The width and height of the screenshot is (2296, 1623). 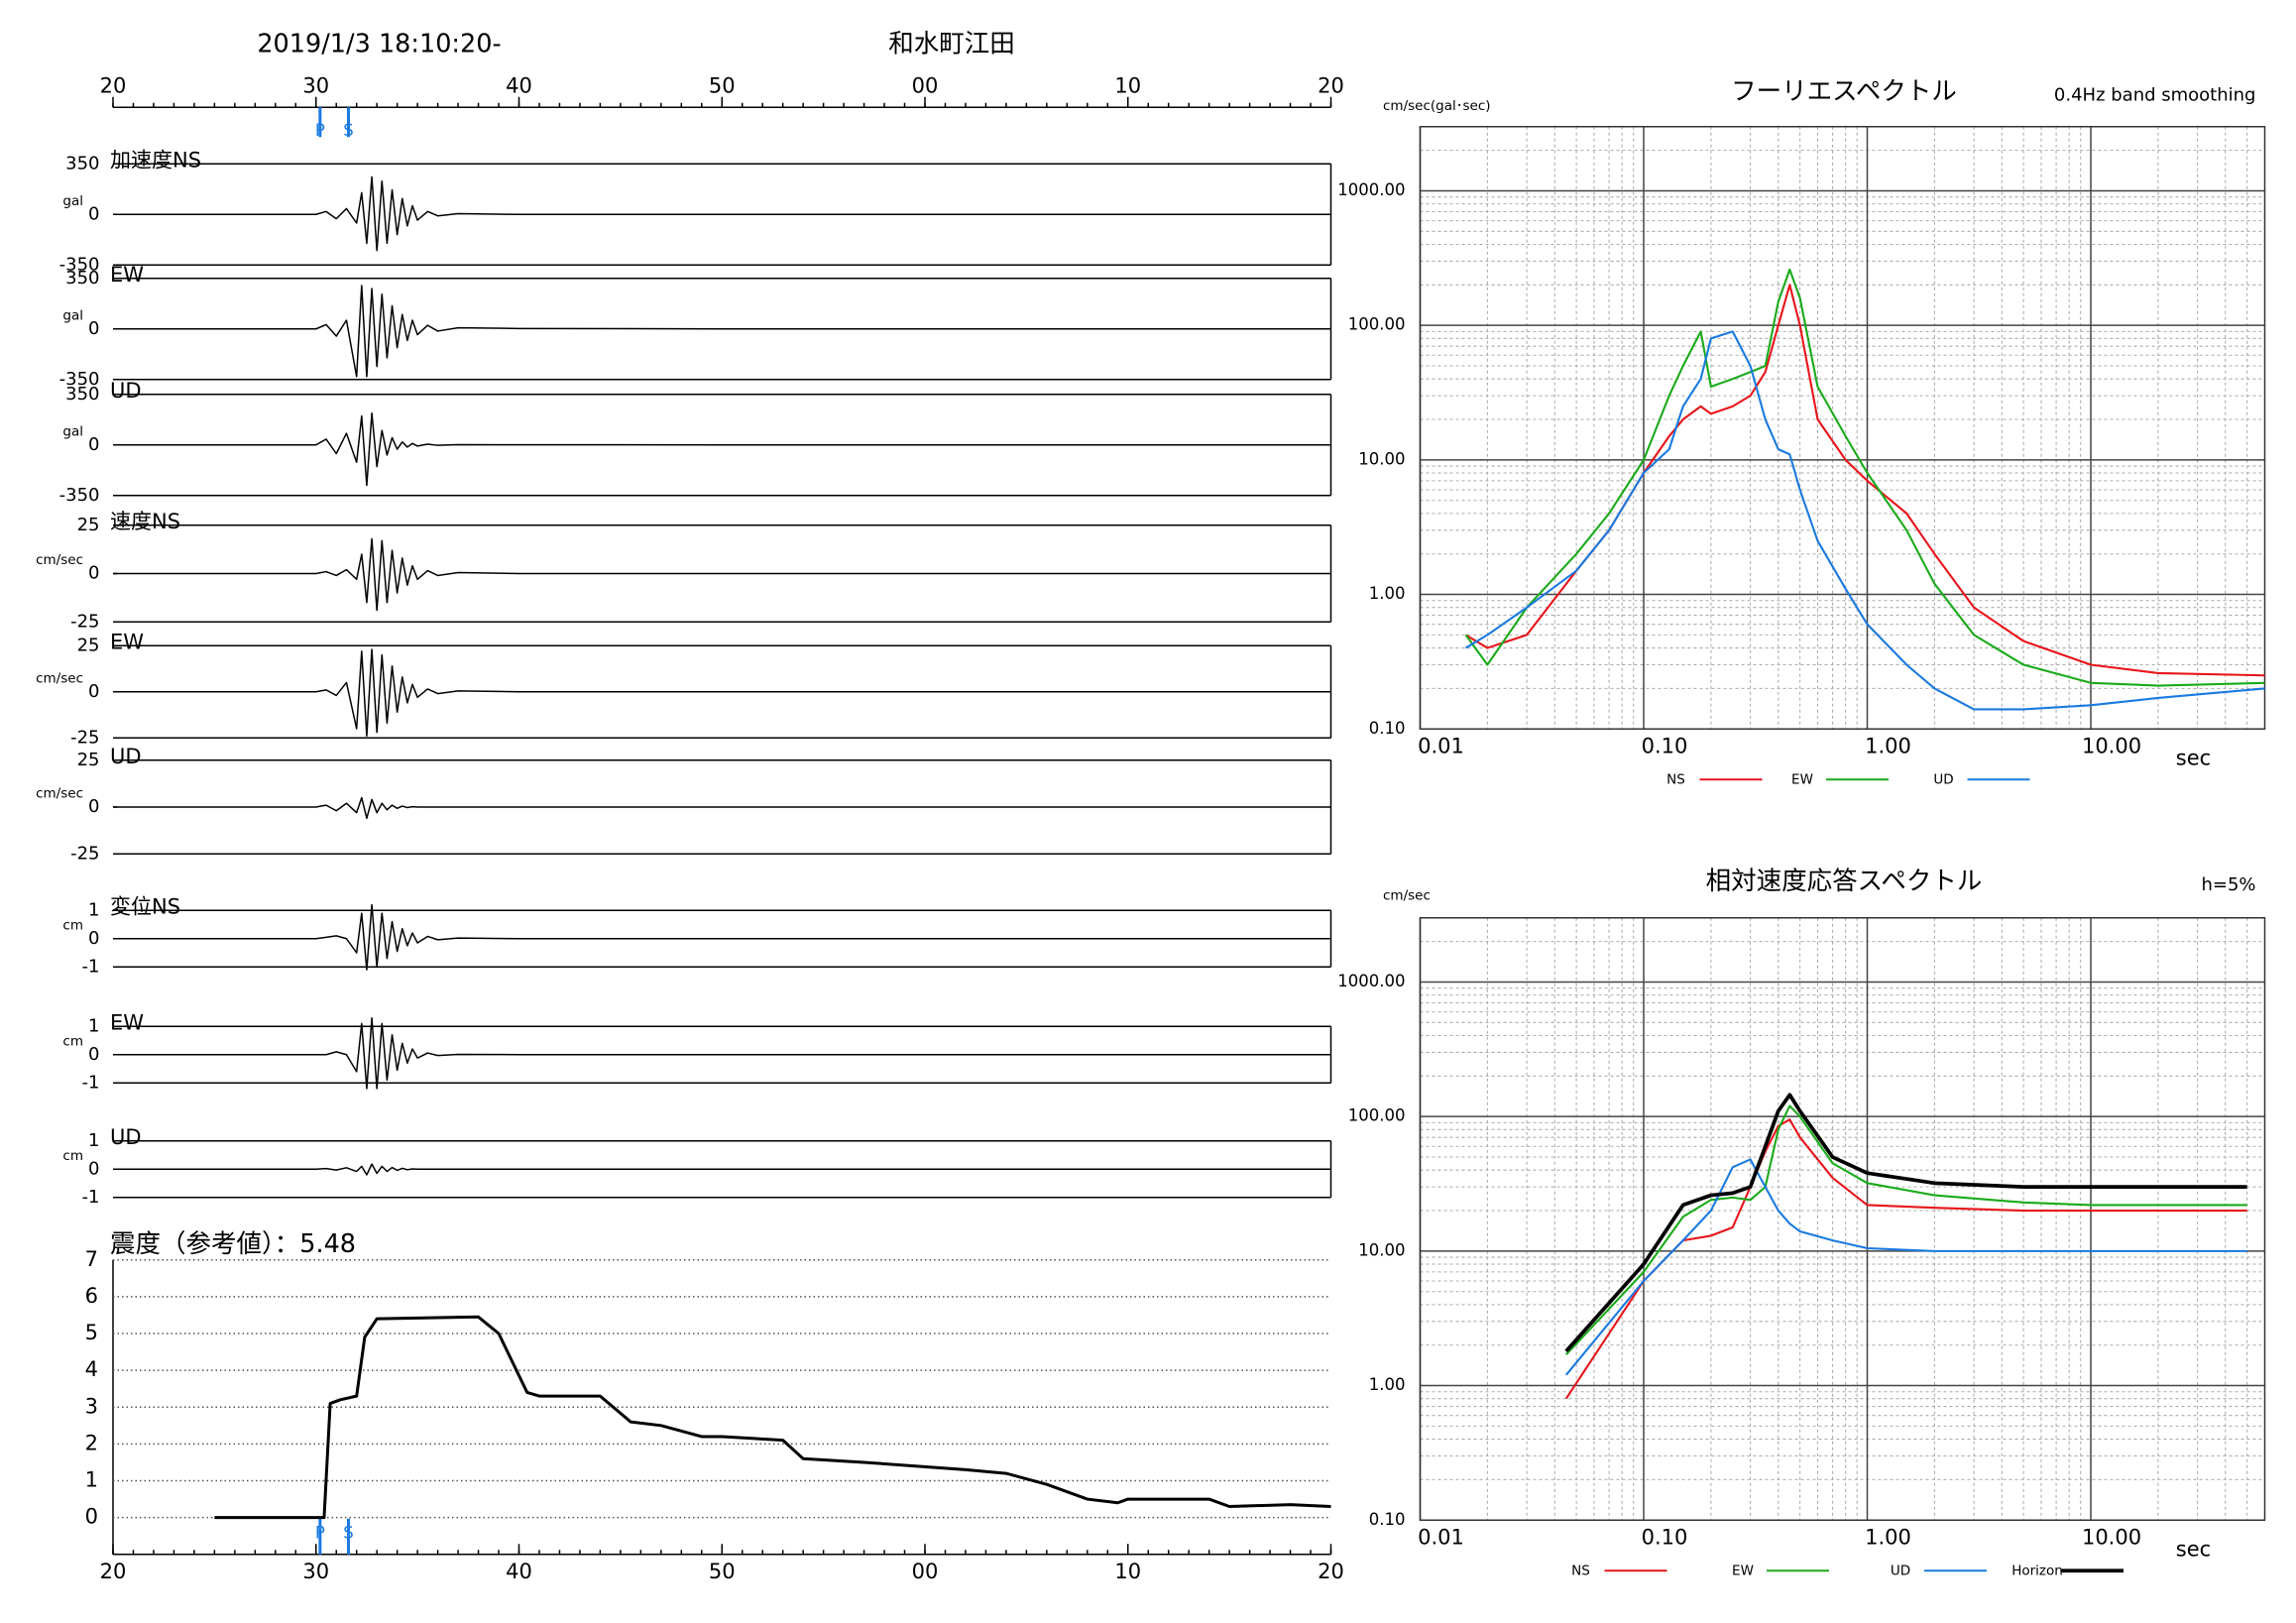 What do you see at coordinates (1676, 779) in the screenshot?
I see `legend-label: NS` at bounding box center [1676, 779].